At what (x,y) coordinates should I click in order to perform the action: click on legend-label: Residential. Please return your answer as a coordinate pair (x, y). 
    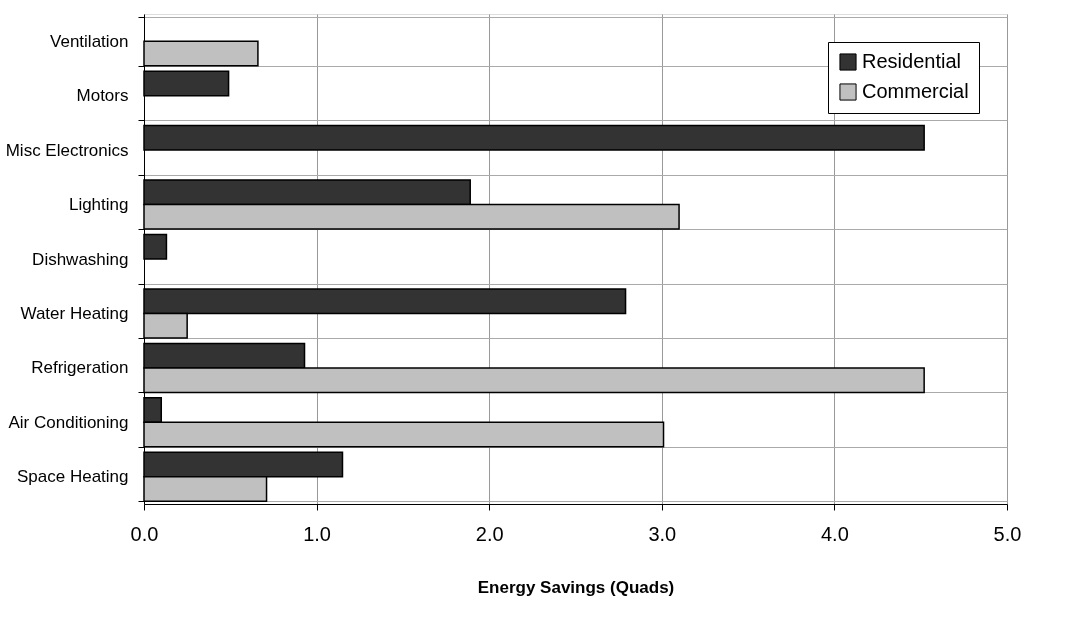
    Looking at the image, I should click on (911, 61).